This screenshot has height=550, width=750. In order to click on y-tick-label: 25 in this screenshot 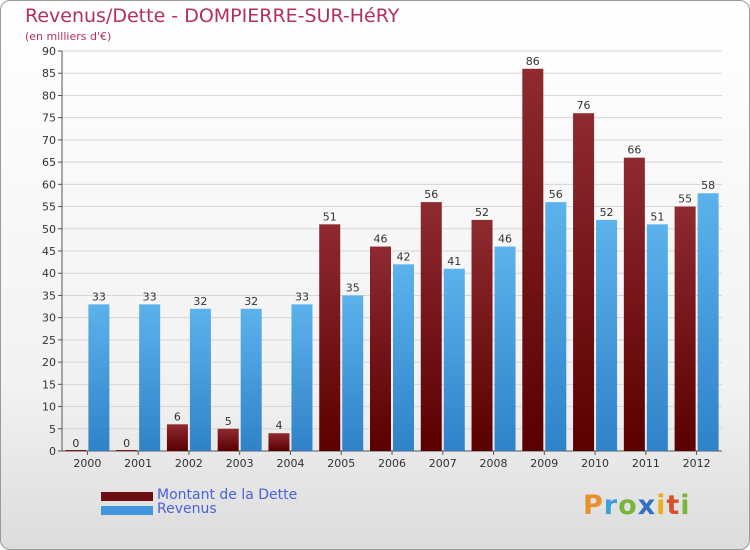, I will do `click(49, 340)`.